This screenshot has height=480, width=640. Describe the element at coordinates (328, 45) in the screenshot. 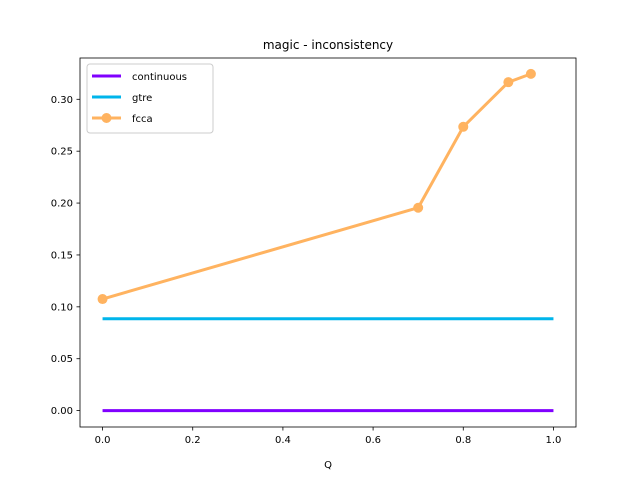

I see `chart-title: magic - inconsistency` at that location.